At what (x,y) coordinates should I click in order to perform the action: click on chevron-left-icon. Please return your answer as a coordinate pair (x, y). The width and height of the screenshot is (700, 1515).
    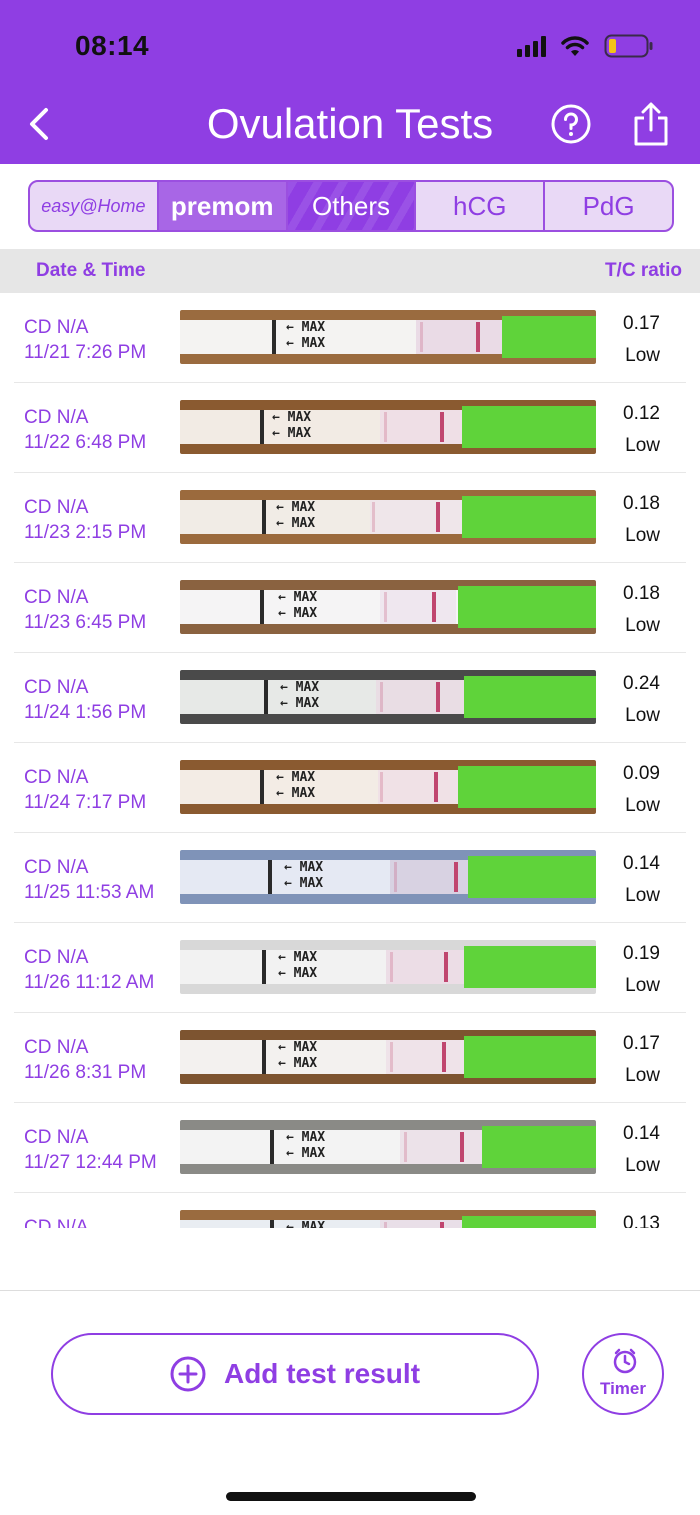
    Looking at the image, I should click on (39, 124).